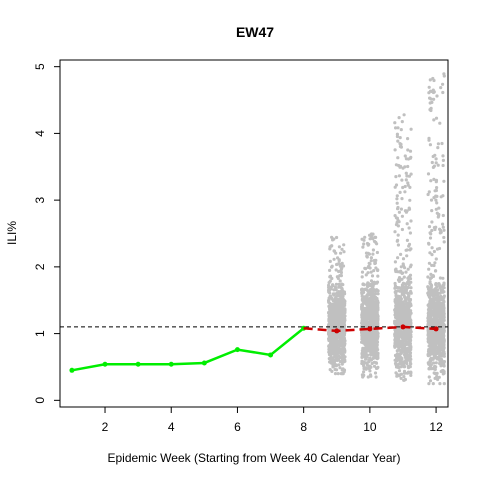 The height and width of the screenshot is (480, 480). What do you see at coordinates (12, 233) in the screenshot?
I see `y-axis-label: ILI%` at bounding box center [12, 233].